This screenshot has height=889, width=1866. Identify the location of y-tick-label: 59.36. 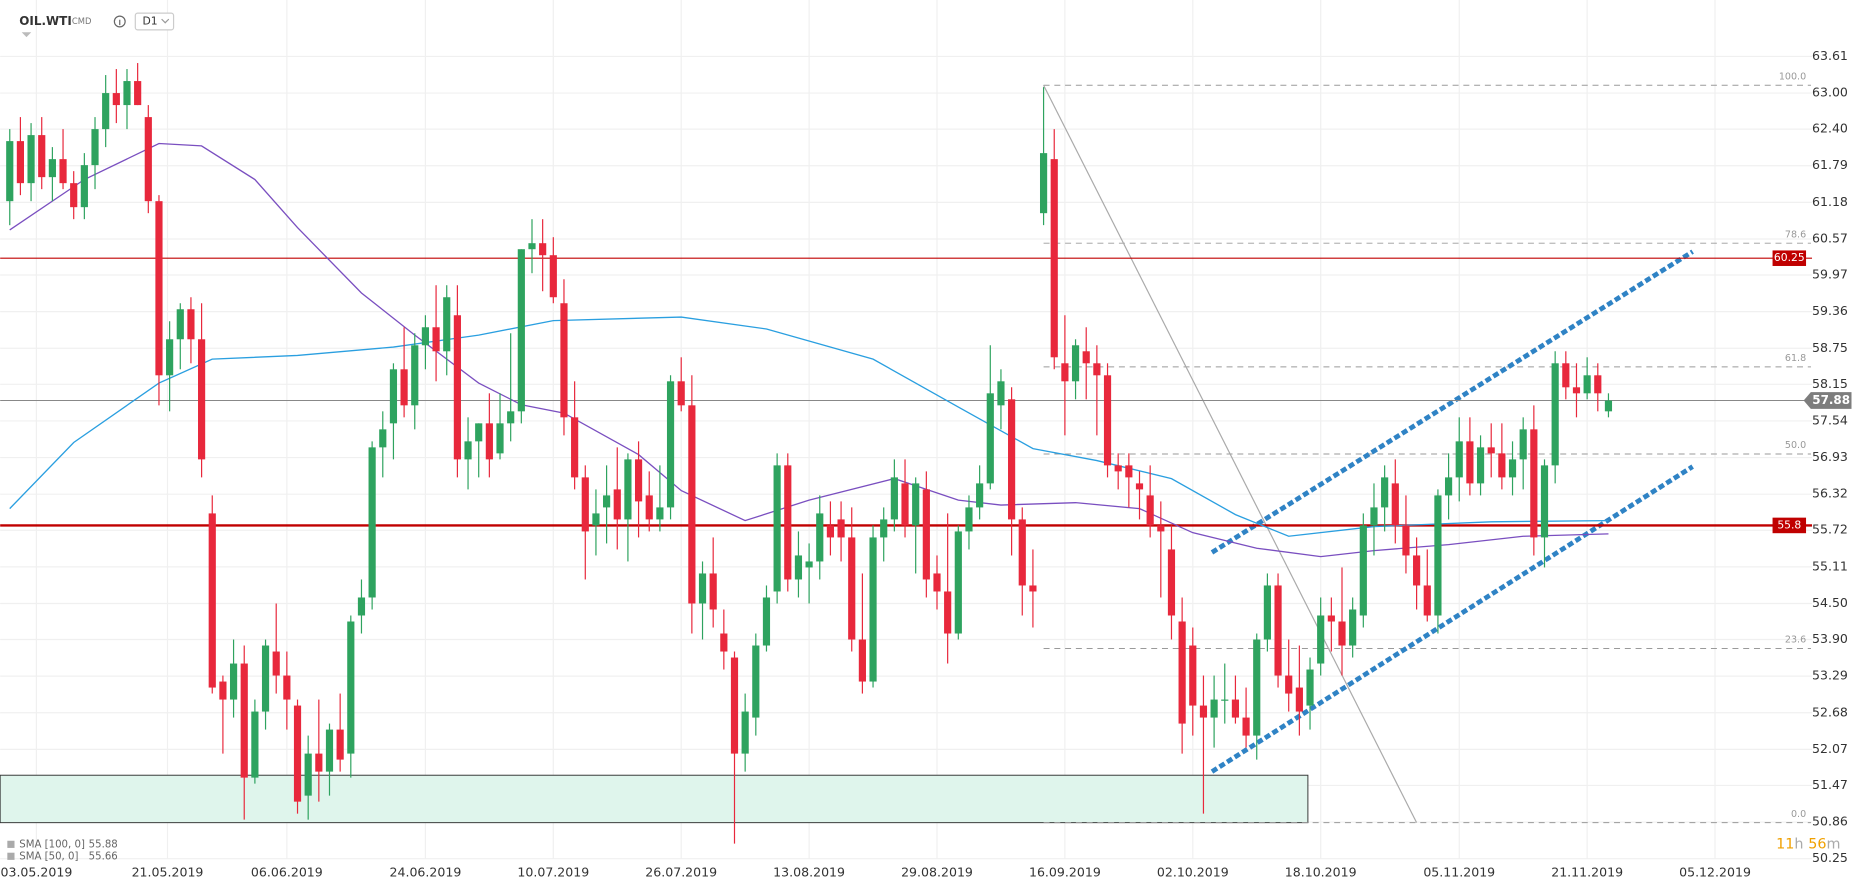
(1830, 310).